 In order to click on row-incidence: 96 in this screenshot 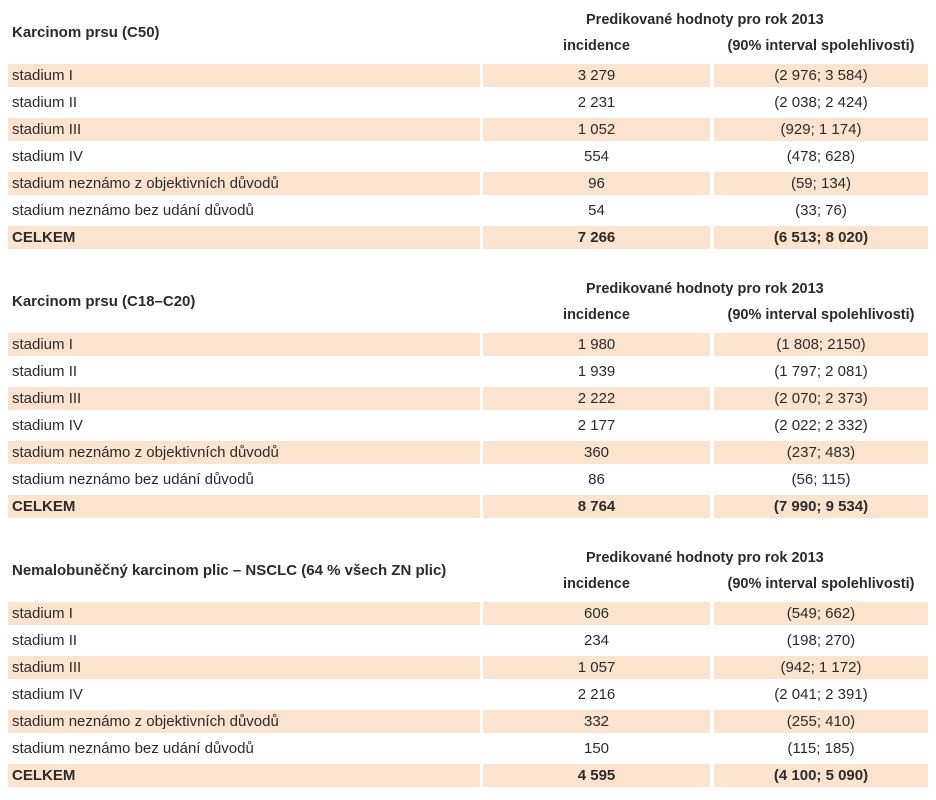, I will do `click(596, 183)`.